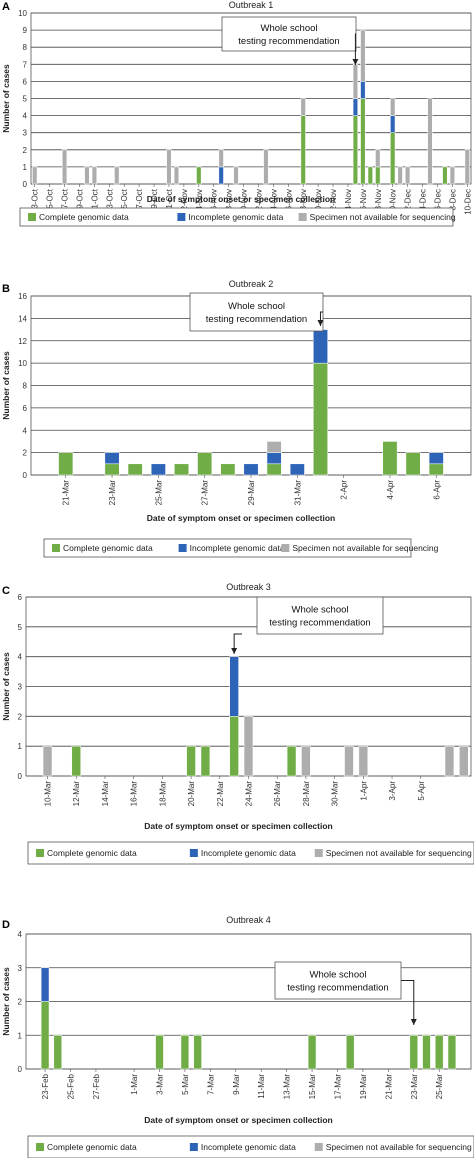  I want to click on y-tick-label: 12, so click(22, 341).